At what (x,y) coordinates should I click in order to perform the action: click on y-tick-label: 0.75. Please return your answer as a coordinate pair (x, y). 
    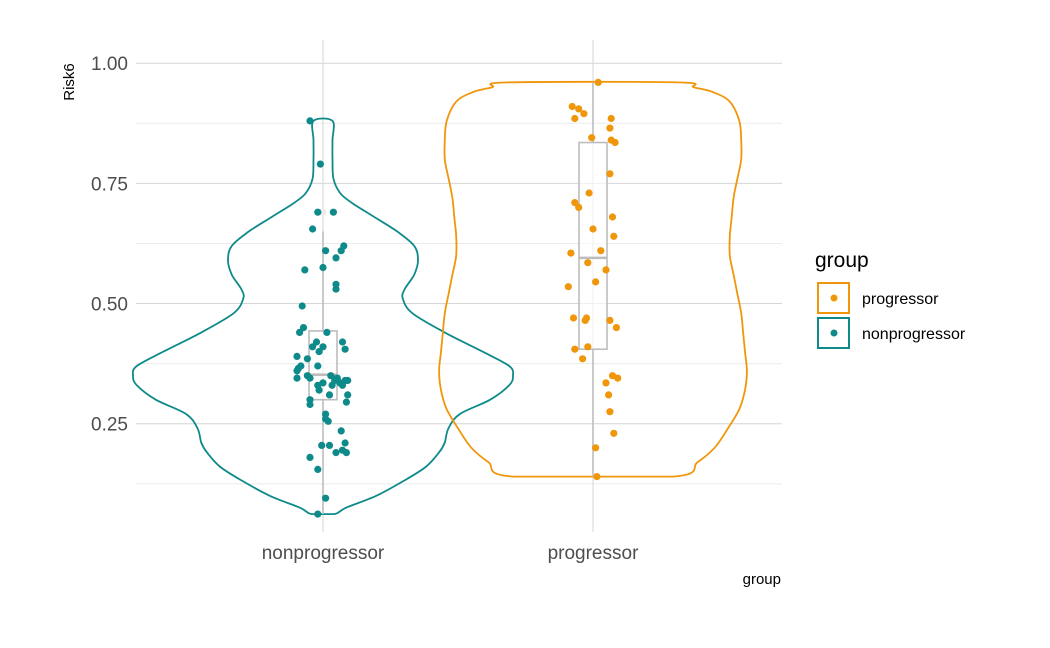
    Looking at the image, I should click on (109, 184).